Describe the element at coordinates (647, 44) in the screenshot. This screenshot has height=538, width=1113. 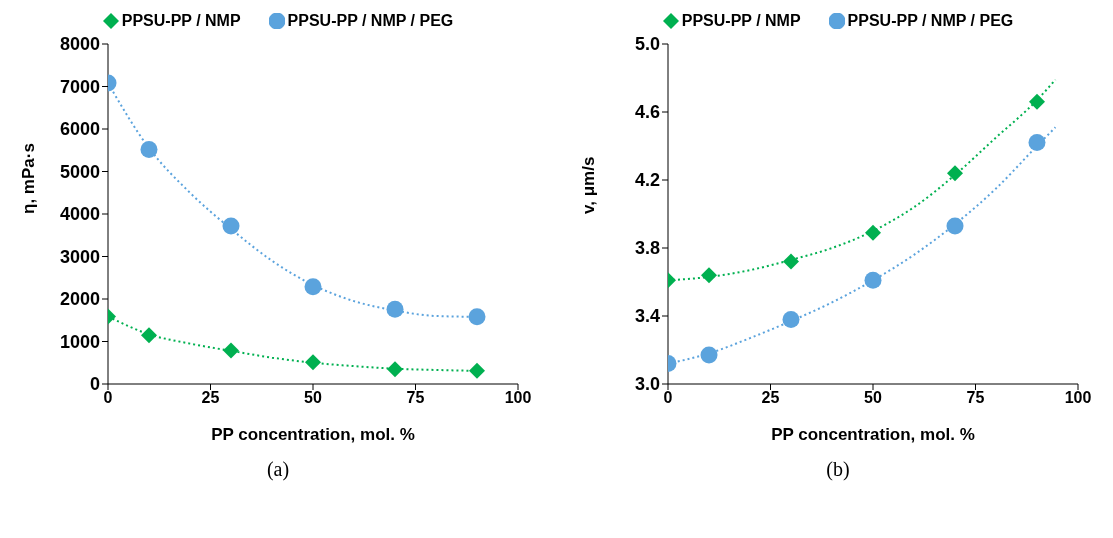
I see `y-tick-label: 5.0` at that location.